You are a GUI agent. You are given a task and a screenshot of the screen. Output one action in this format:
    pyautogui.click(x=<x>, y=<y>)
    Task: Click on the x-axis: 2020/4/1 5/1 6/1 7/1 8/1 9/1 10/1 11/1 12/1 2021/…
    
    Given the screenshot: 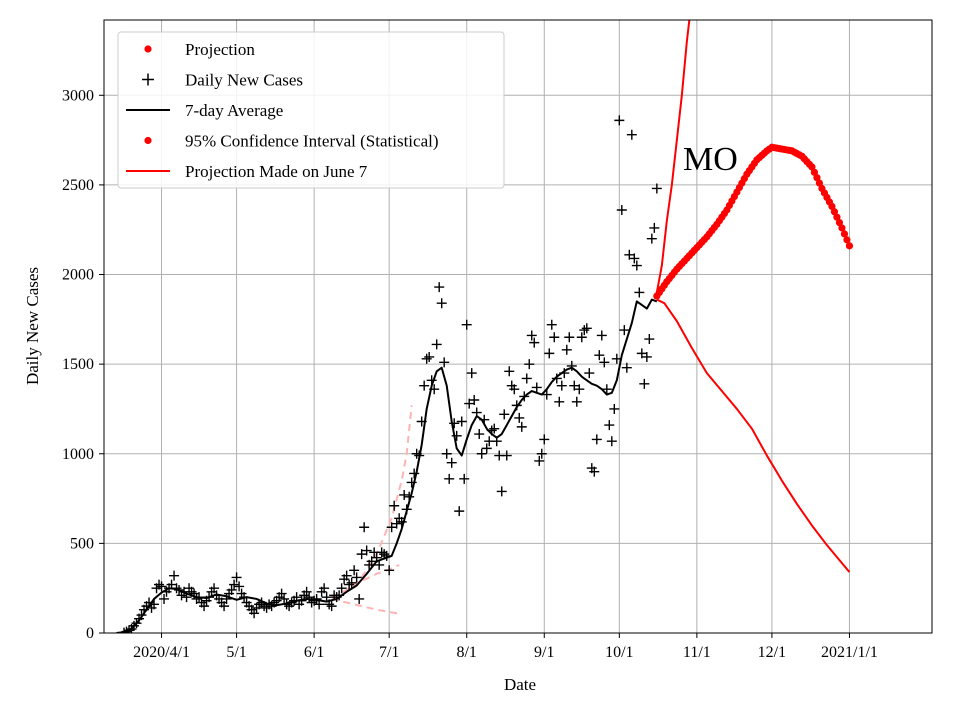 What is the action you would take?
    pyautogui.click(x=505, y=647)
    